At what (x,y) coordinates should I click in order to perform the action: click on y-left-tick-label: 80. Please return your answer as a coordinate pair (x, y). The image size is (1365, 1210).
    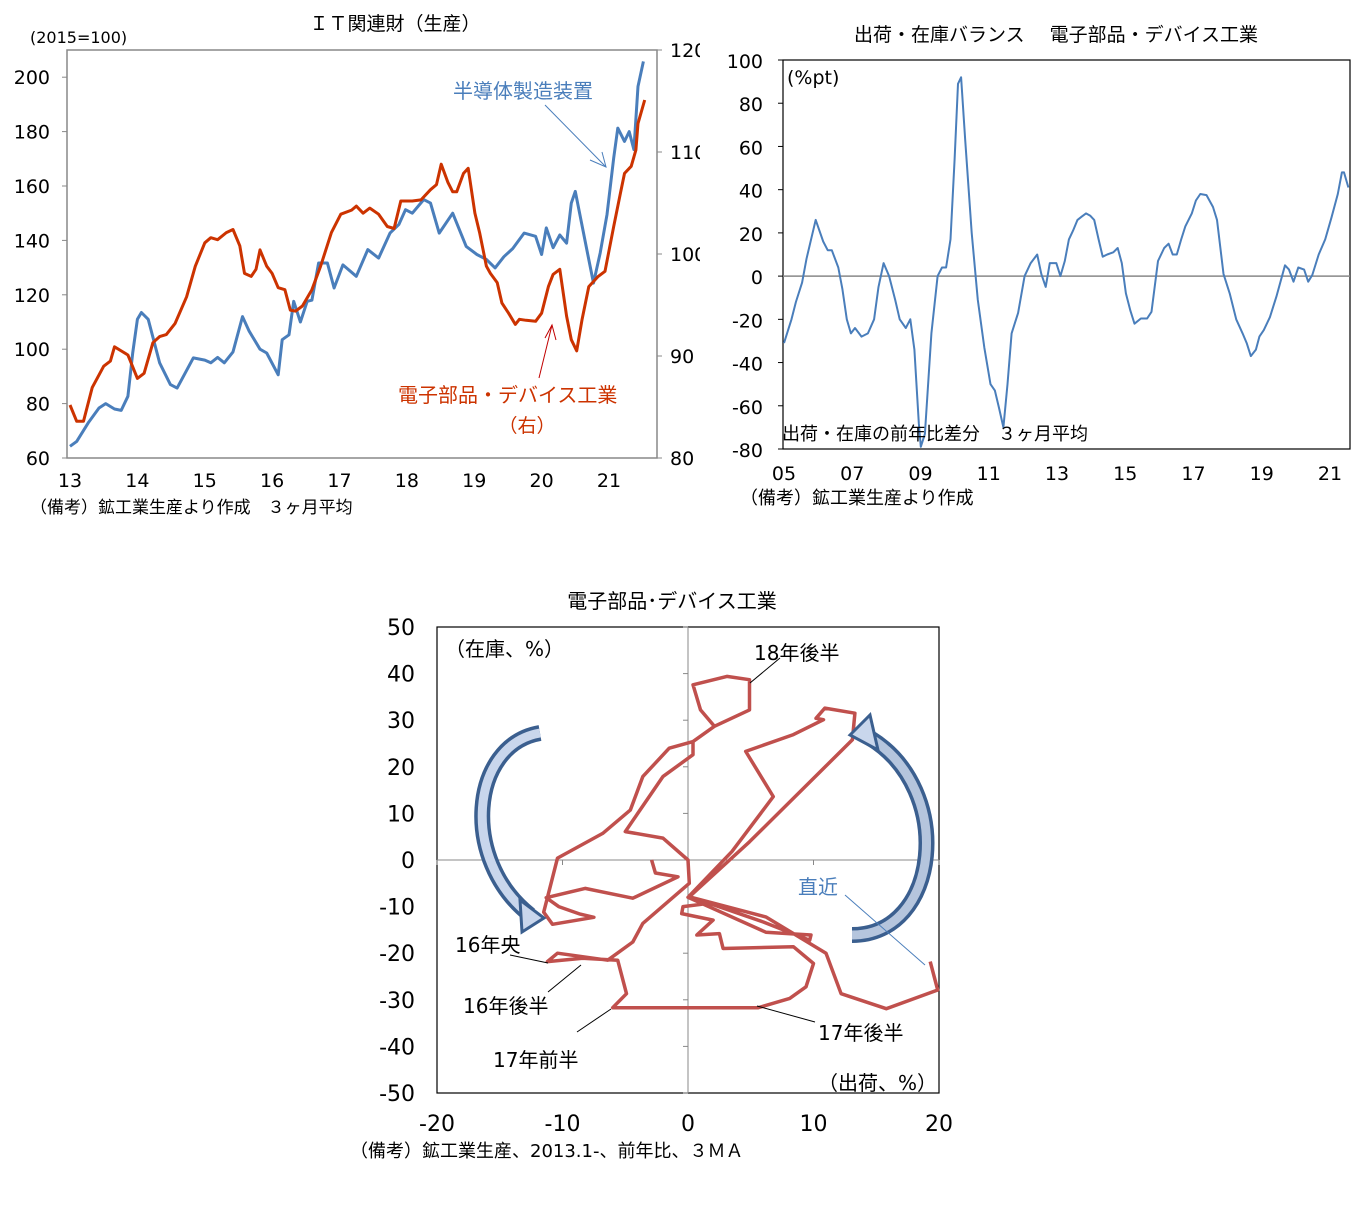
    Looking at the image, I should click on (38, 405).